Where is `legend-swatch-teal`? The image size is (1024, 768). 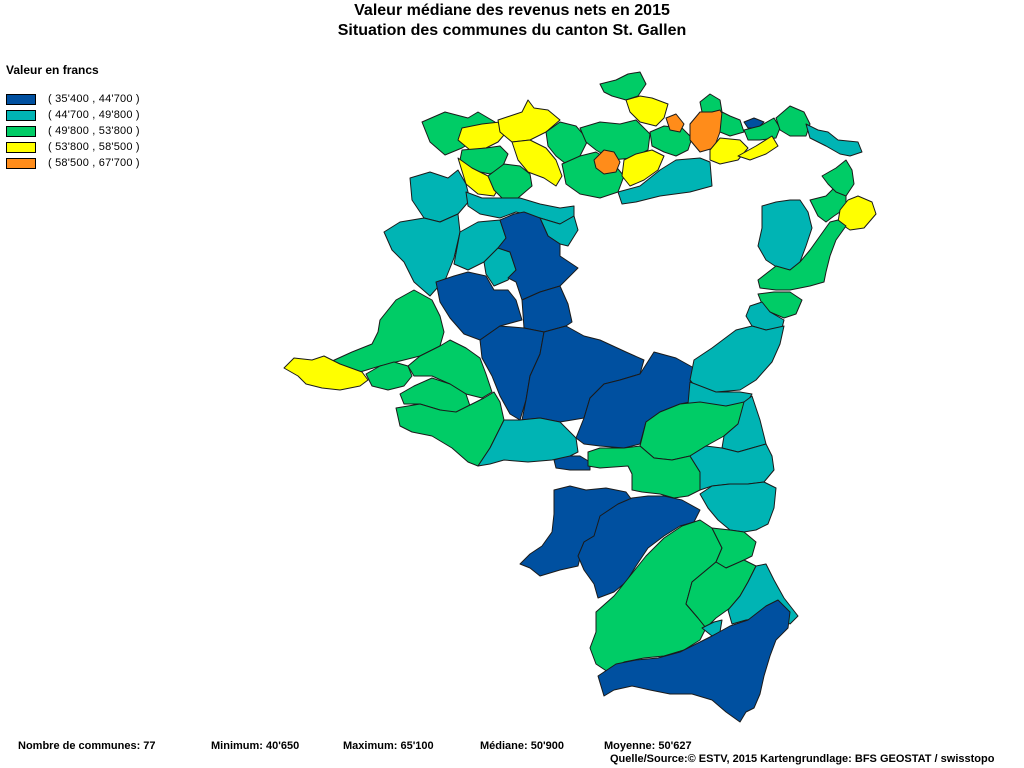
legend-swatch-teal is located at coordinates (21, 115).